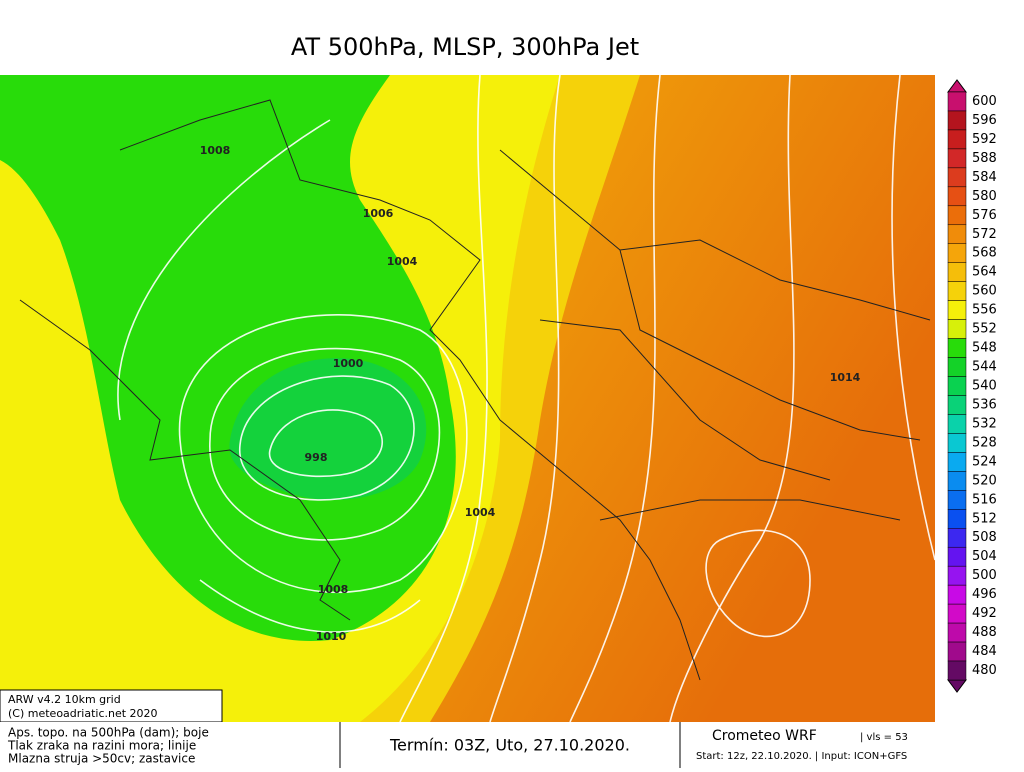  What do you see at coordinates (331, 636) in the screenshot?
I see `contour-label: 1010` at bounding box center [331, 636].